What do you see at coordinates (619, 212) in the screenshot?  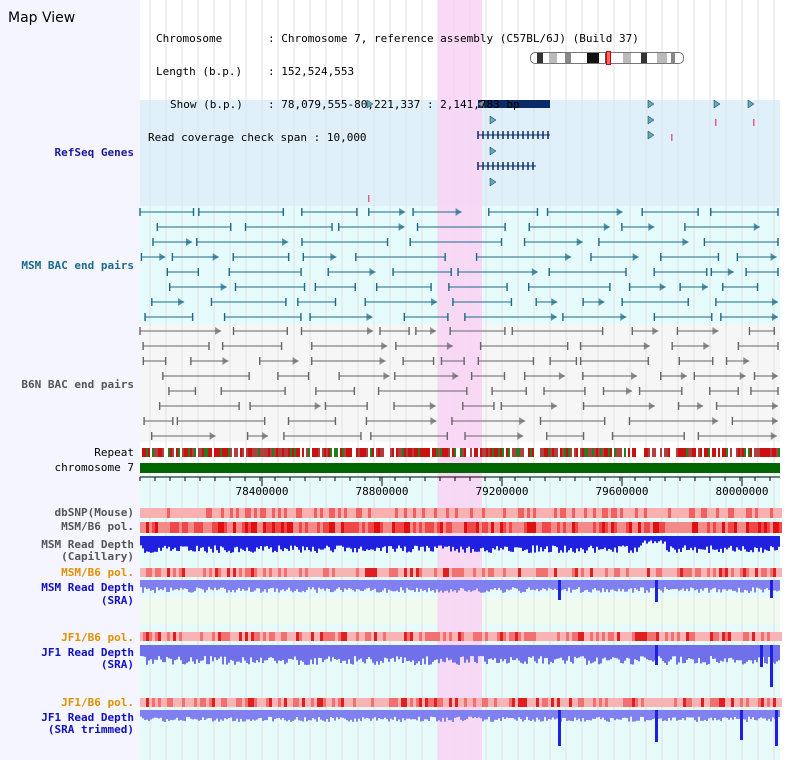 I see `msm-bac-pair-end` at bounding box center [619, 212].